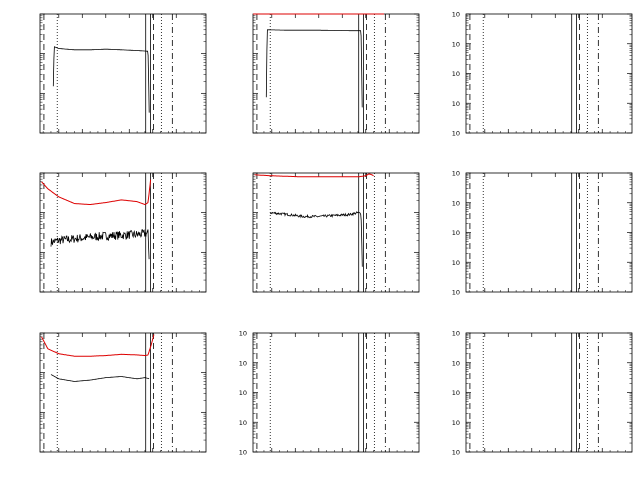 This screenshot has width=640, height=480. I want to click on panel-det-3f: 10 10 10 10 10, so click(542, 74).